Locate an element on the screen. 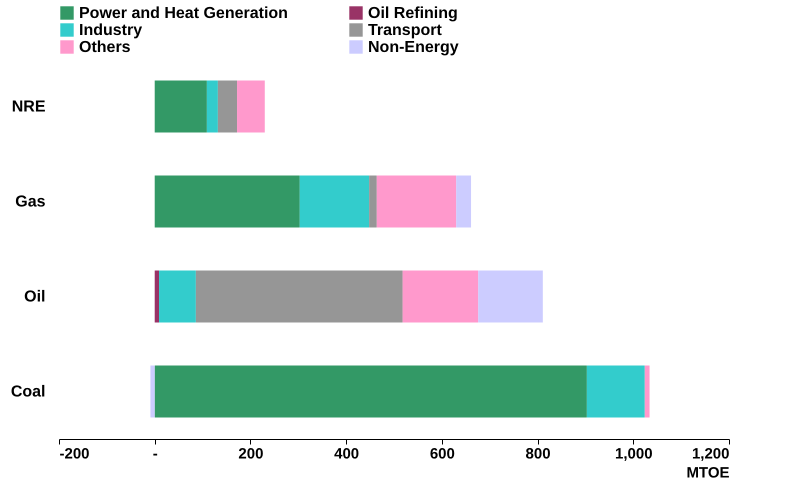 The image size is (809, 504). y-tick-label: Coal is located at coordinates (28, 392).